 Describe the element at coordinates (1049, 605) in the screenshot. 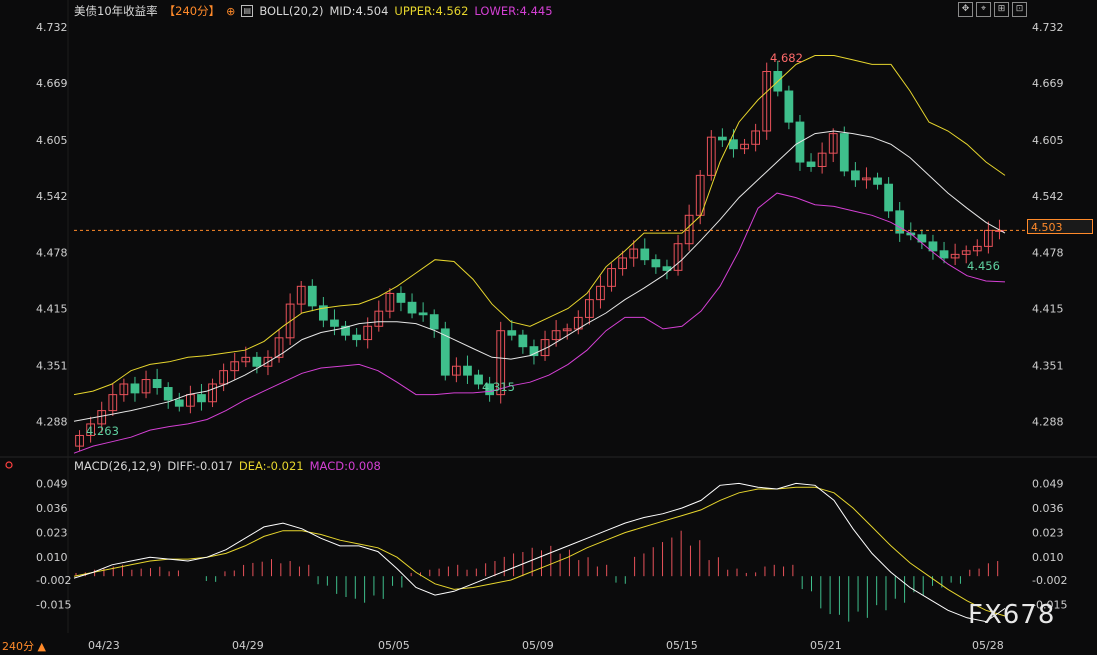

I see `macd-tick-right: -0.015` at that location.